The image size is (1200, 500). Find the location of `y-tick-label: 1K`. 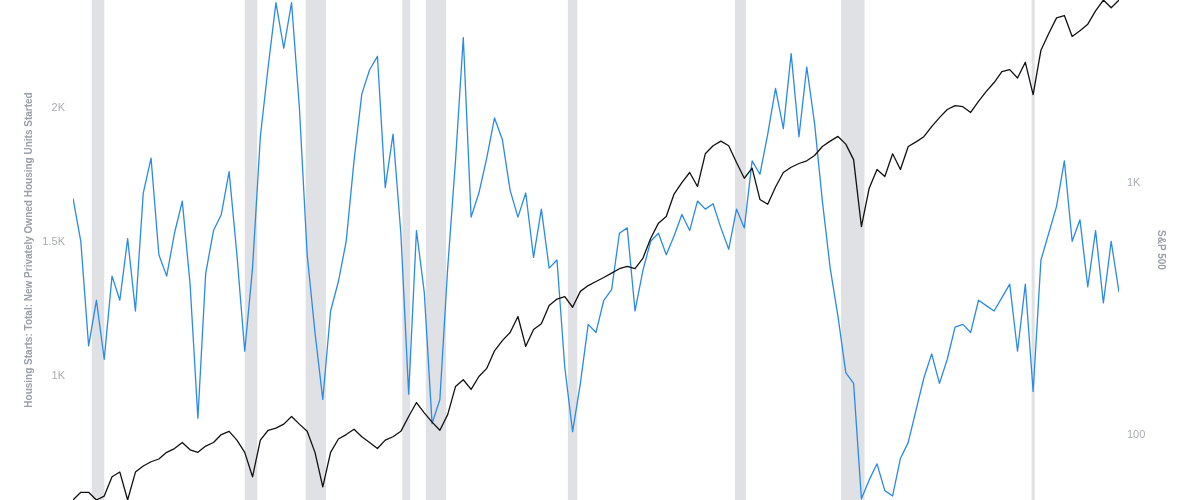

y-tick-label: 1K is located at coordinates (58, 375).